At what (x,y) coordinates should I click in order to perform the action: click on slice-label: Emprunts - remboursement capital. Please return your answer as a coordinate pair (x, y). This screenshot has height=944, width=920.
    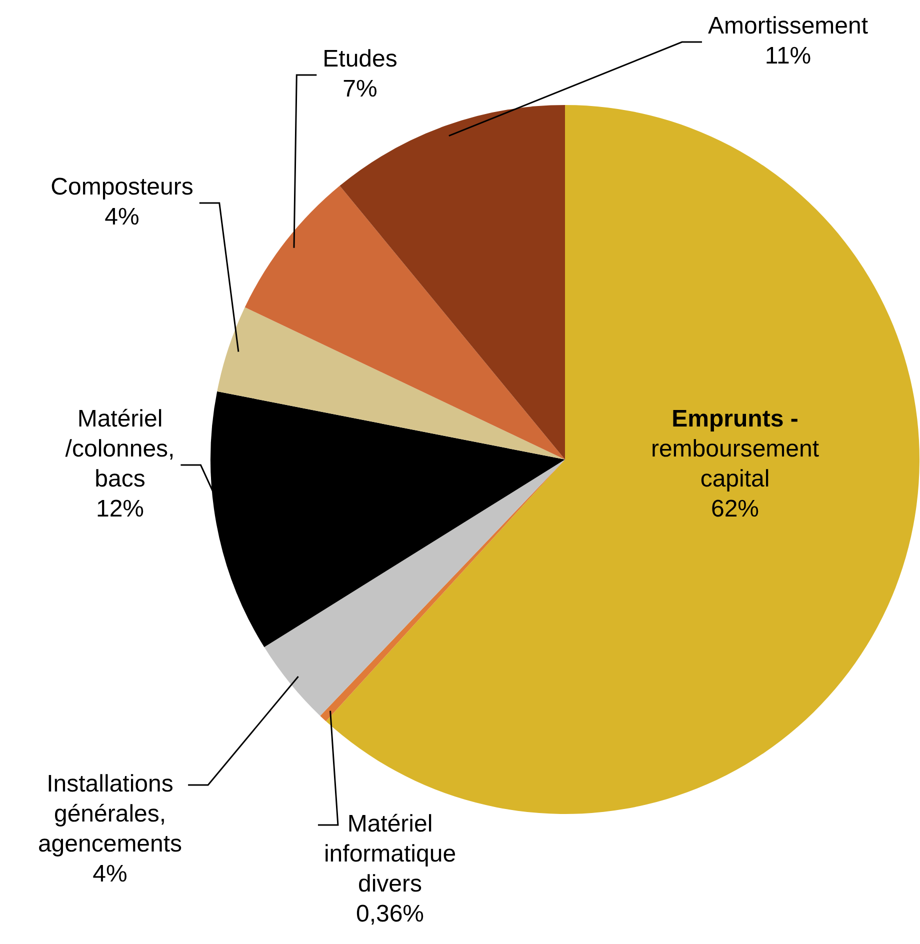
    Looking at the image, I should click on (735, 449).